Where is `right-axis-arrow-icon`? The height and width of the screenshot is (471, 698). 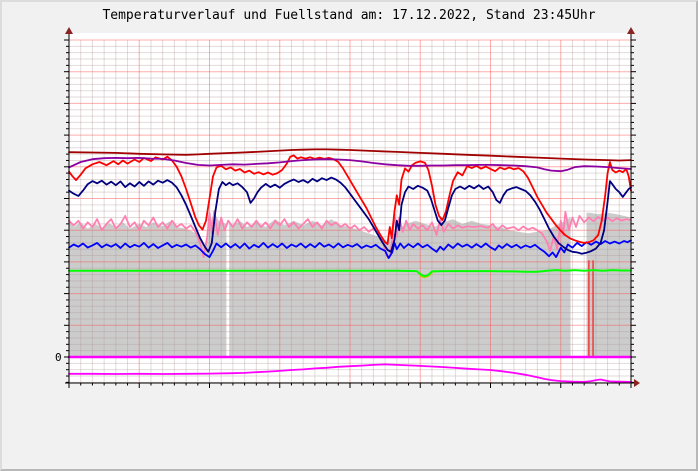
right-axis-arrow-icon is located at coordinates (631, 30).